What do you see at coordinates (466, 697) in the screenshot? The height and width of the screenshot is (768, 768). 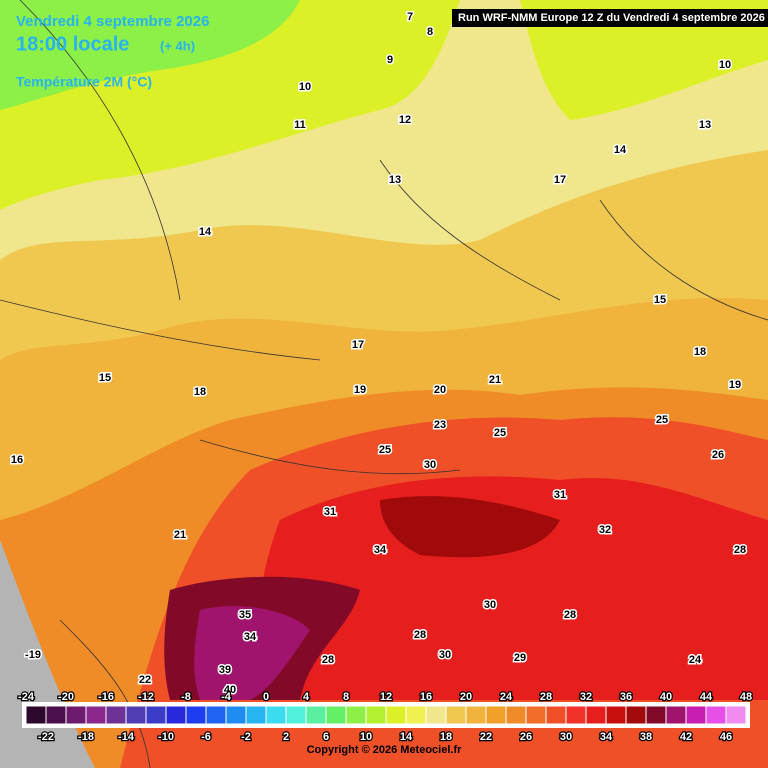 I see `scale-label: 20` at bounding box center [466, 697].